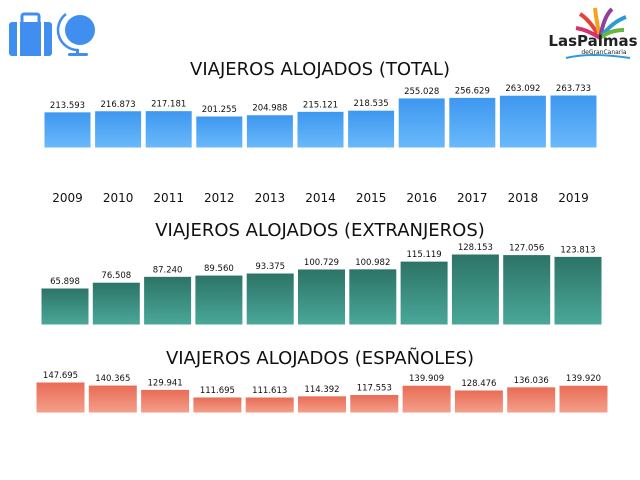  What do you see at coordinates (118, 105) in the screenshot?
I see `data-label: 216.873` at bounding box center [118, 105].